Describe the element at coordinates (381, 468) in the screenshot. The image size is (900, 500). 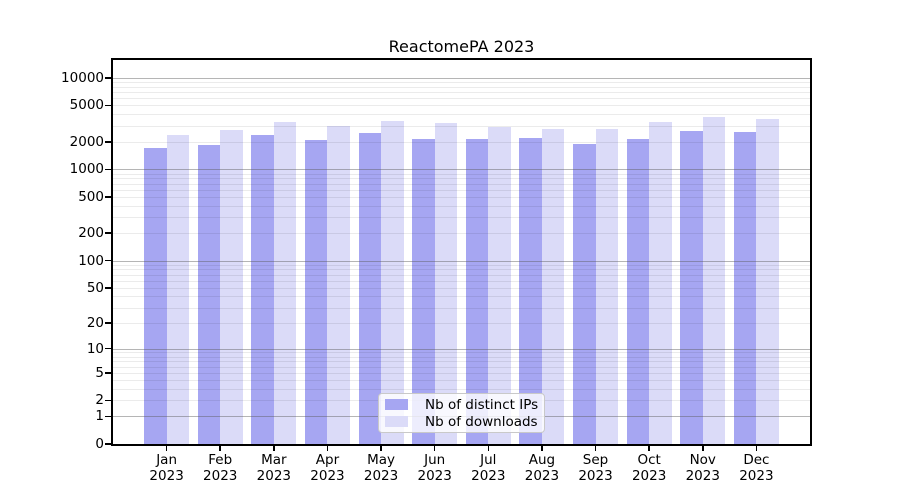
I see `x-tick-label: May 2023` at that location.